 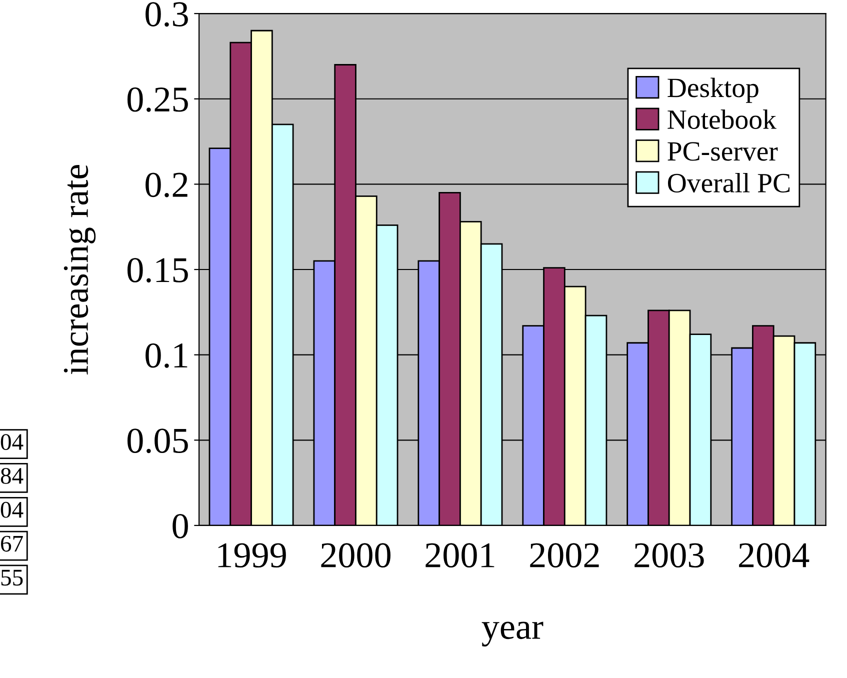 What do you see at coordinates (167, 355) in the screenshot?
I see `y-tick-label: 0.1` at bounding box center [167, 355].